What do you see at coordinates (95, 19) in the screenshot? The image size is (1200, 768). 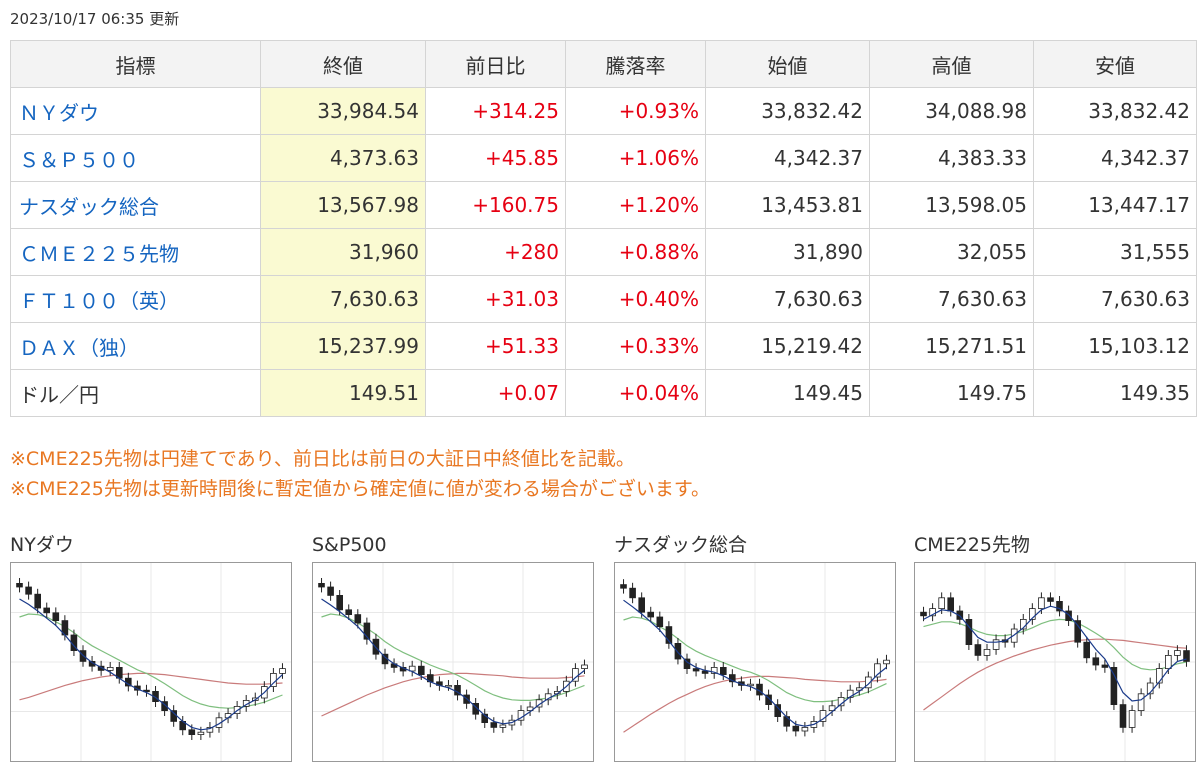 I see `update-timestamp: 2023/10/17 06:35 更新` at bounding box center [95, 19].